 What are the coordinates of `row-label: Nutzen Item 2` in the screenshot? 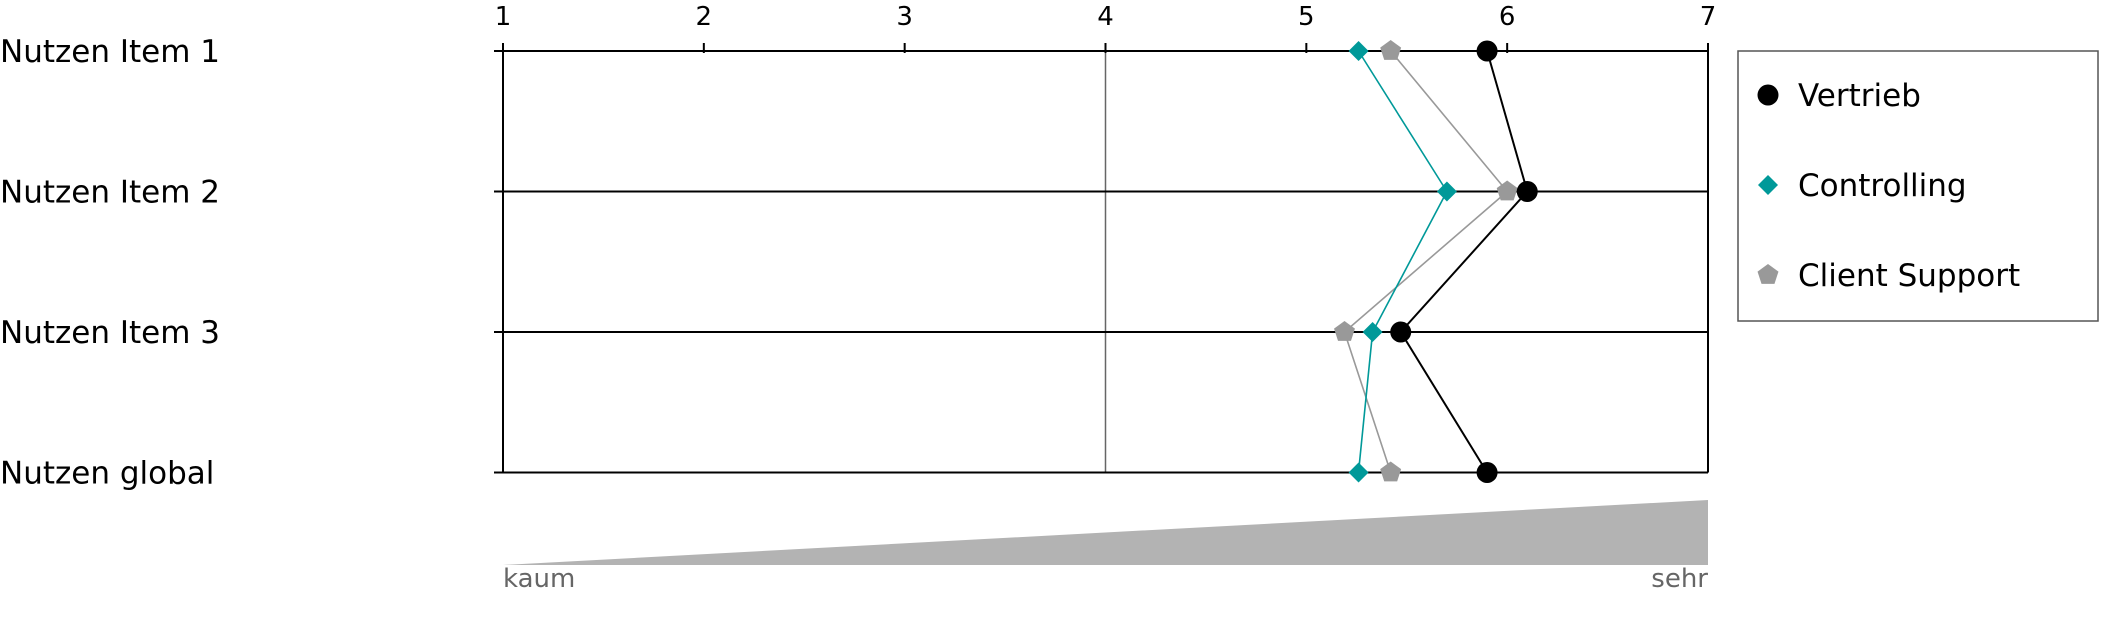 It's located at (110, 193).